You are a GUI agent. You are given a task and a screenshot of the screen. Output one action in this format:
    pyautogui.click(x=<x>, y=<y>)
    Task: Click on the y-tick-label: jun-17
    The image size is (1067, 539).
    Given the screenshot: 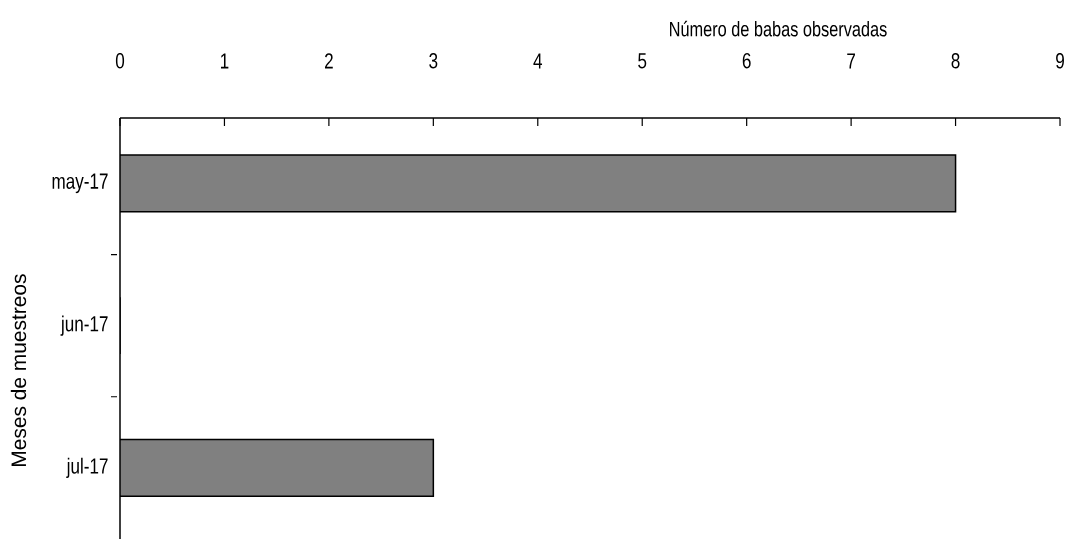 What is the action you would take?
    pyautogui.click(x=84, y=325)
    